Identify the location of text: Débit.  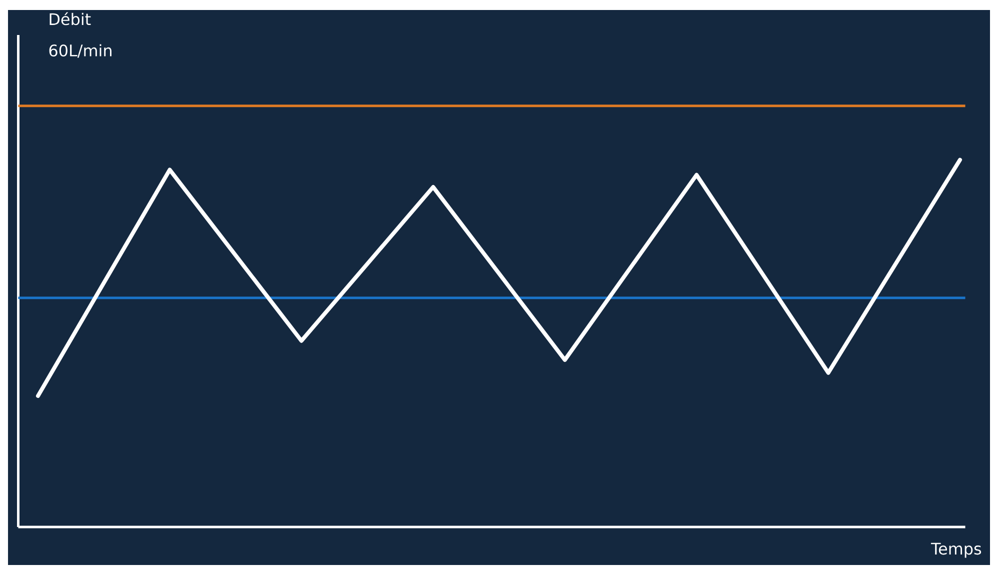
(70, 19).